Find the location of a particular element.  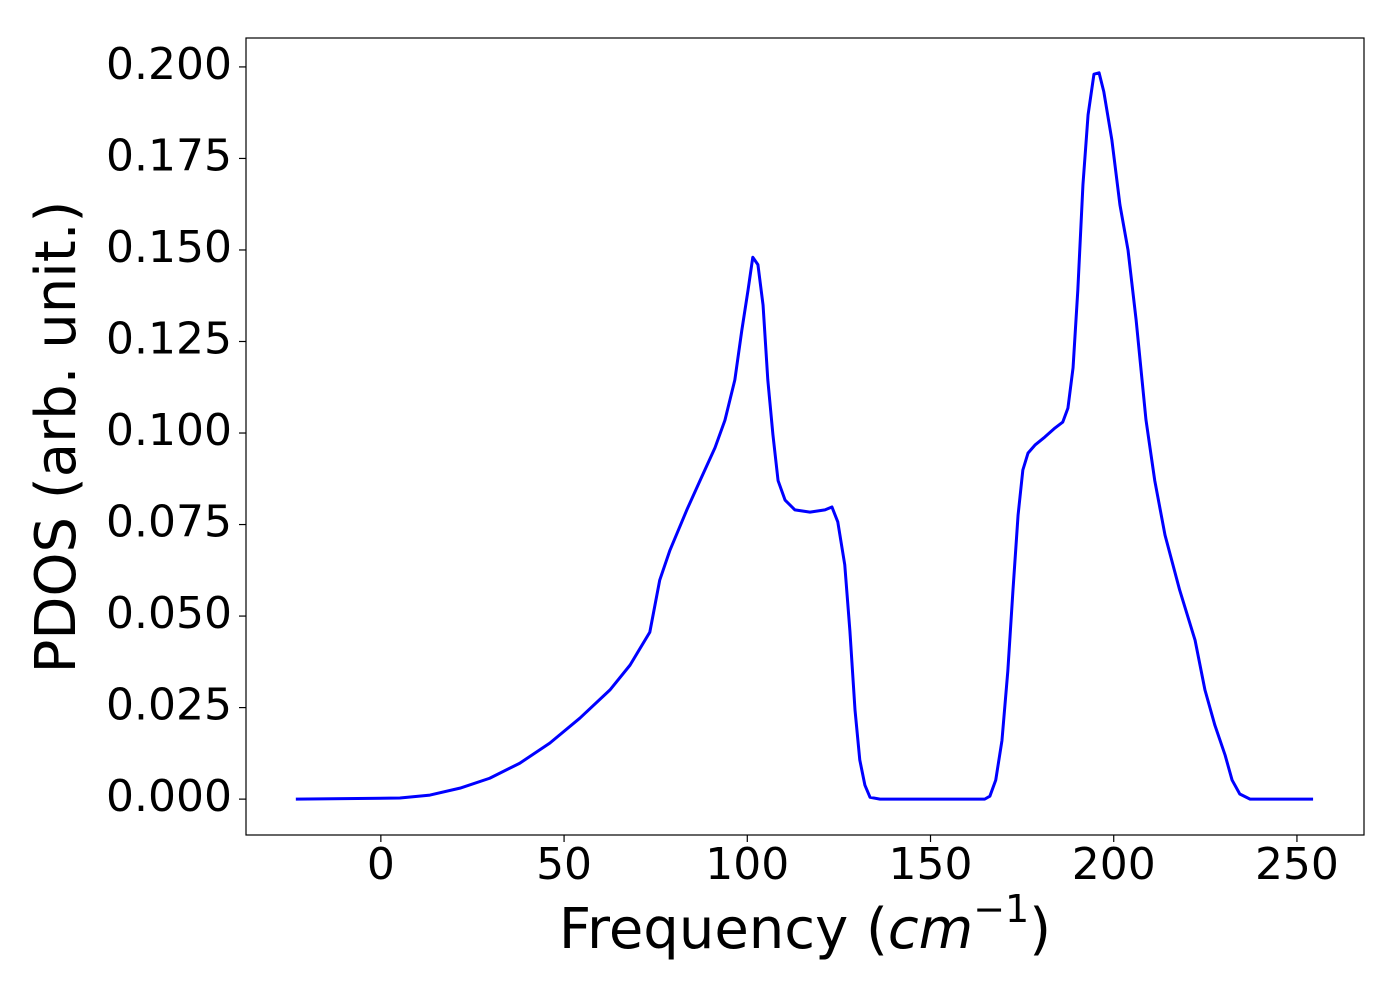

y-tick-label: 0.000 is located at coordinates (169, 796).